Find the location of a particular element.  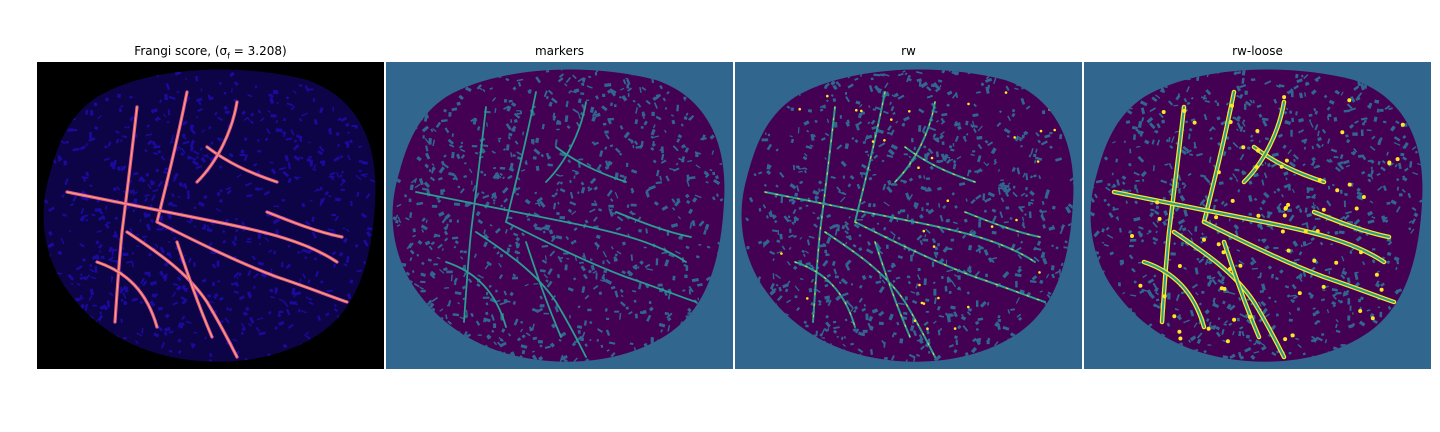

panel-title-rw: rw is located at coordinates (908, 51).